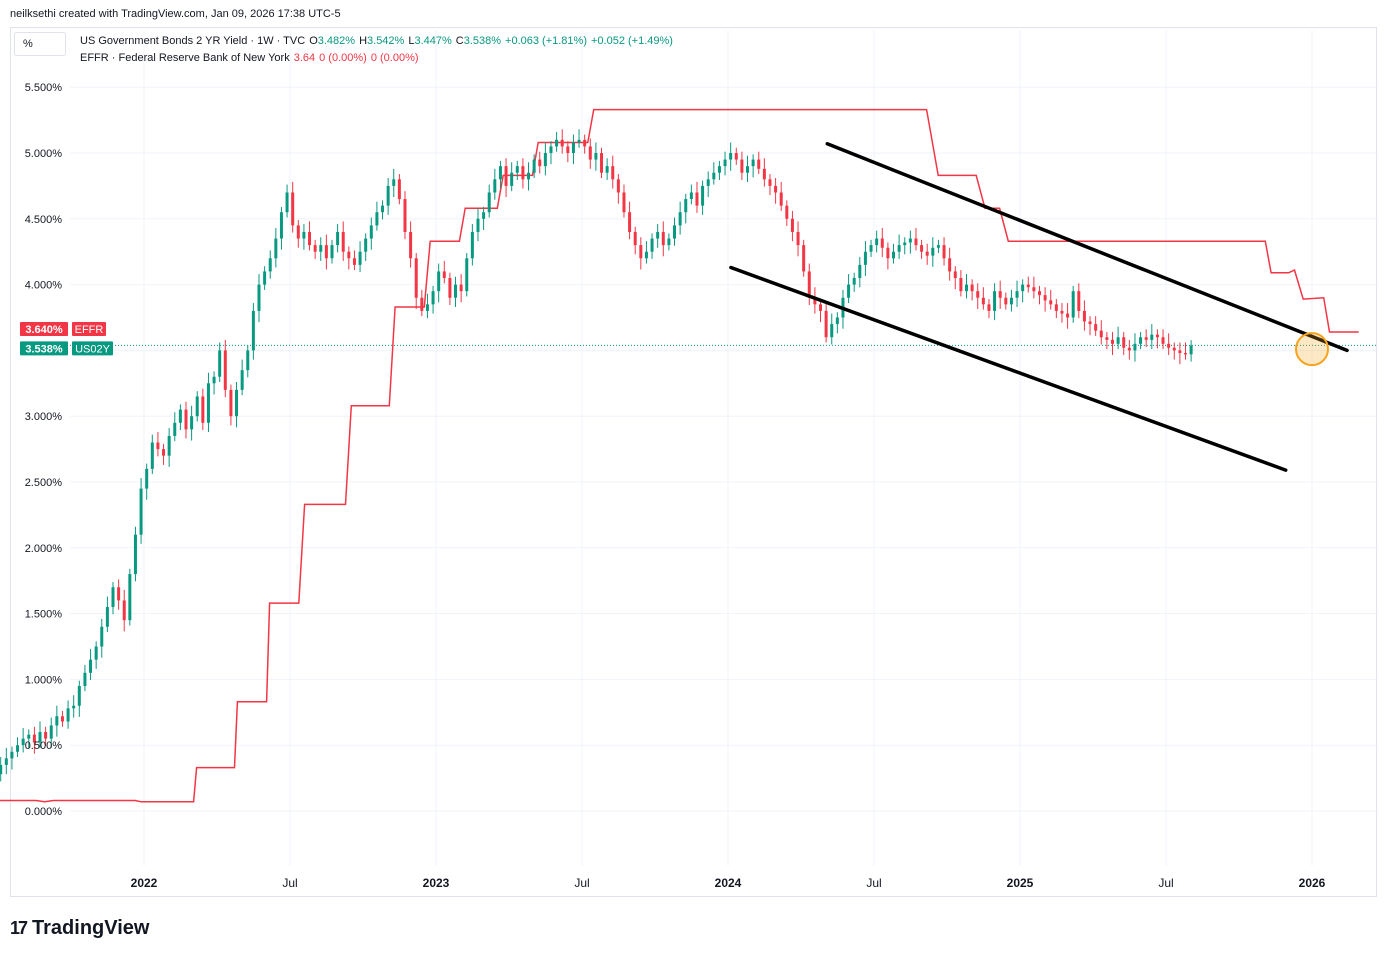 The image size is (1388, 958). I want to click on legend-close-label: C, so click(459, 41).